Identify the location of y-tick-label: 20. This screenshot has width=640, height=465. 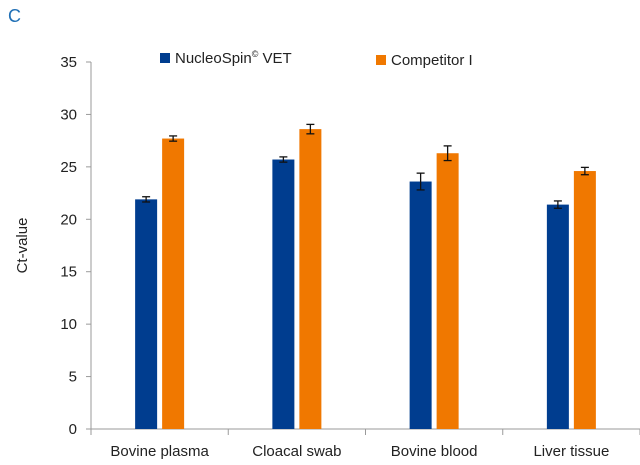
(68, 219).